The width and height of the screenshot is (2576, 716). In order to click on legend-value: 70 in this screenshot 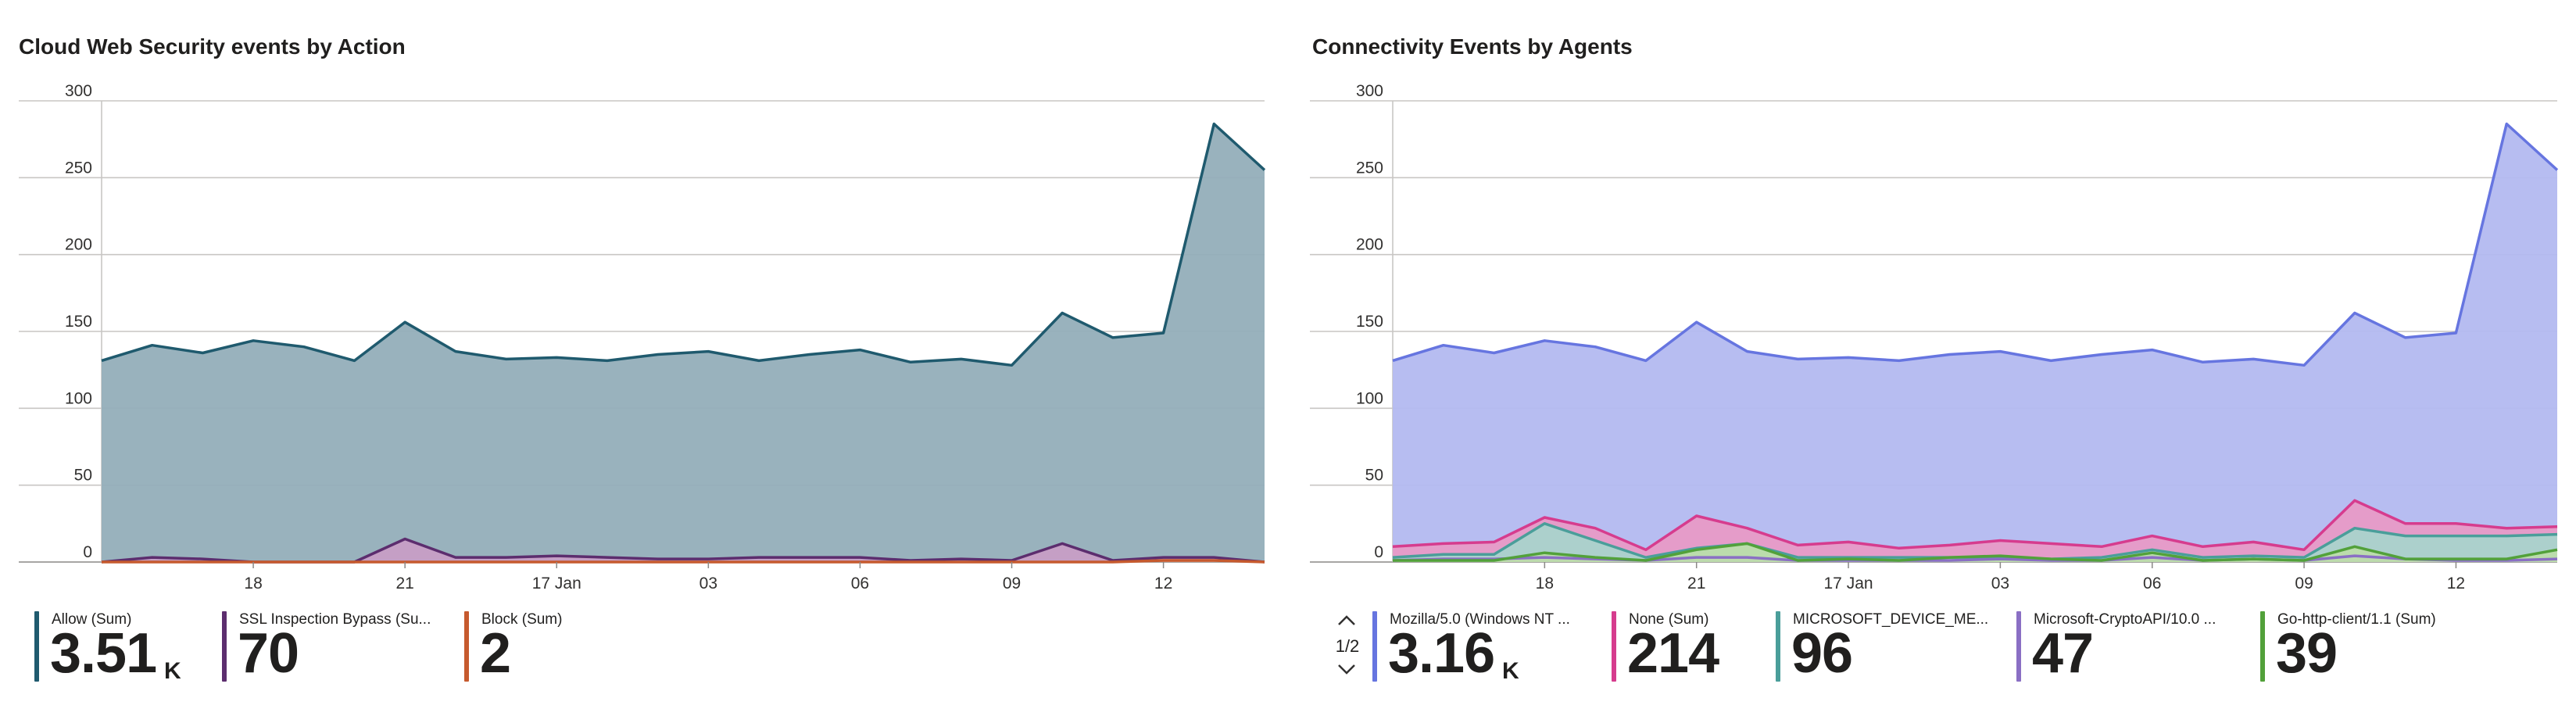, I will do `click(268, 653)`.